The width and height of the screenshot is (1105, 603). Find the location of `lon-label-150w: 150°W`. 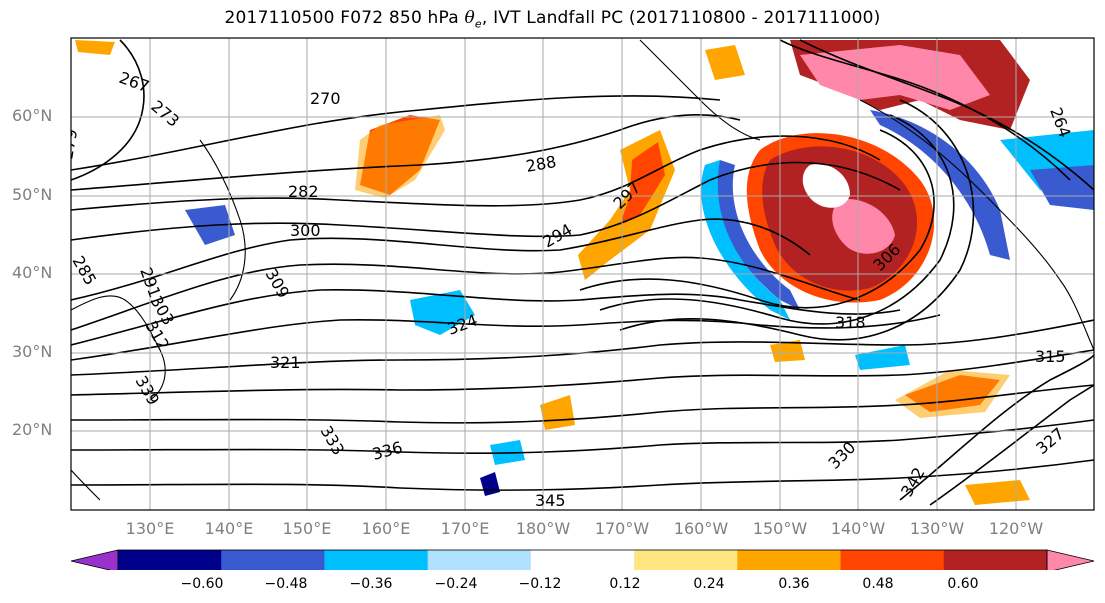

lon-label-150w: 150°W is located at coordinates (780, 528).